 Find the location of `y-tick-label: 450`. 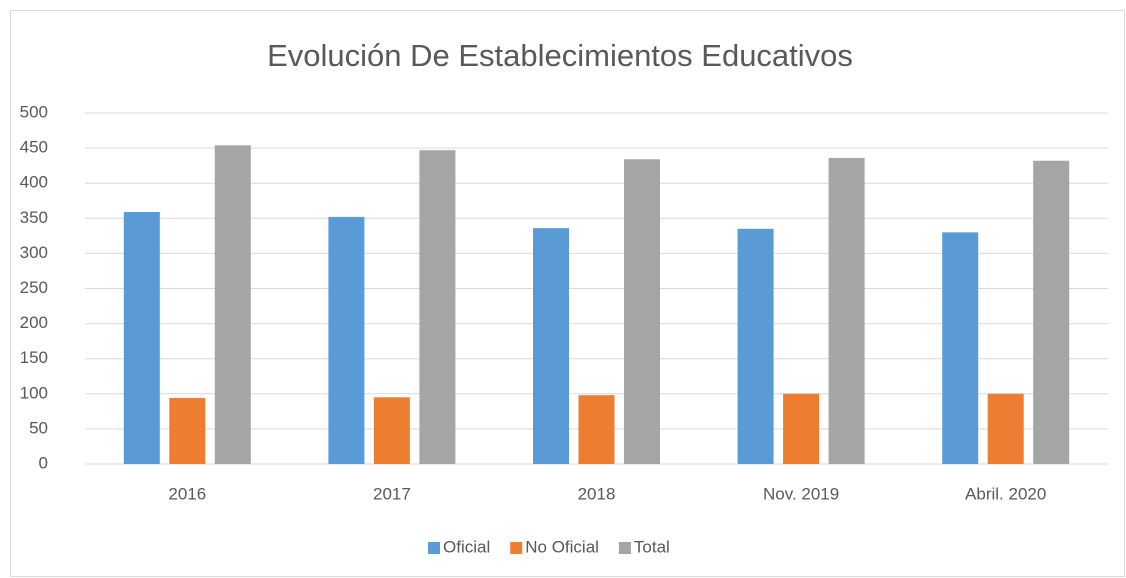

y-tick-label: 450 is located at coordinates (34, 147).